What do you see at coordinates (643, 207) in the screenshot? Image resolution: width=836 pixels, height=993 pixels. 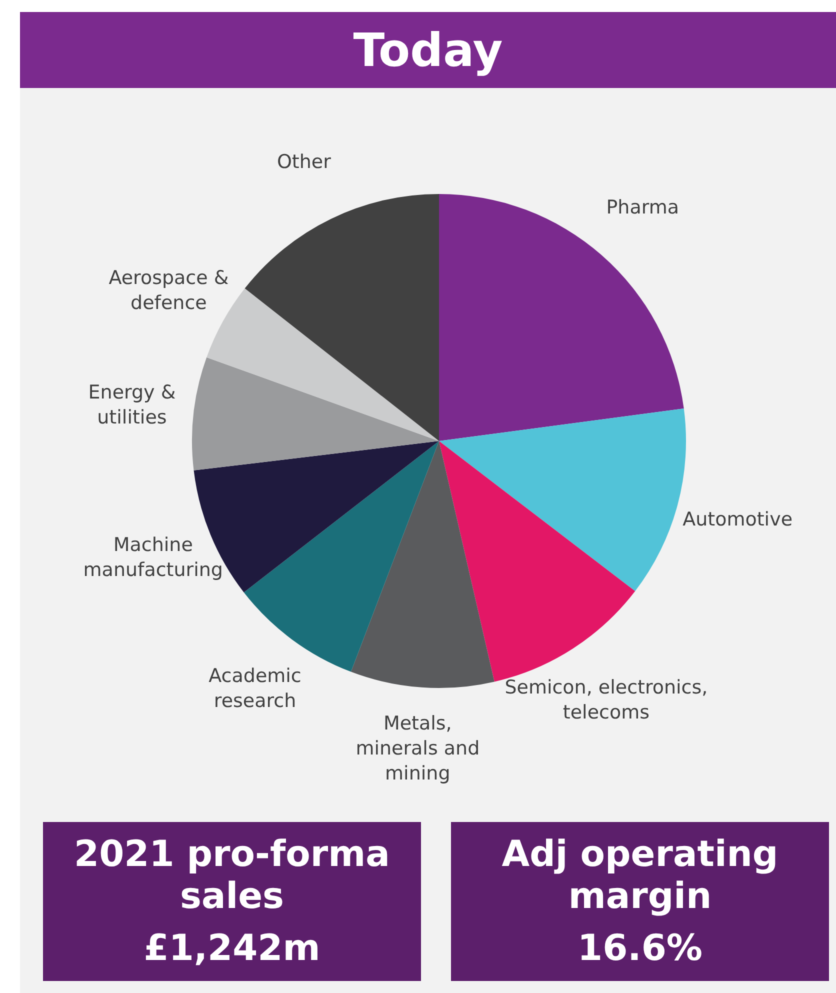 I see `slice-label: Pharma` at bounding box center [643, 207].